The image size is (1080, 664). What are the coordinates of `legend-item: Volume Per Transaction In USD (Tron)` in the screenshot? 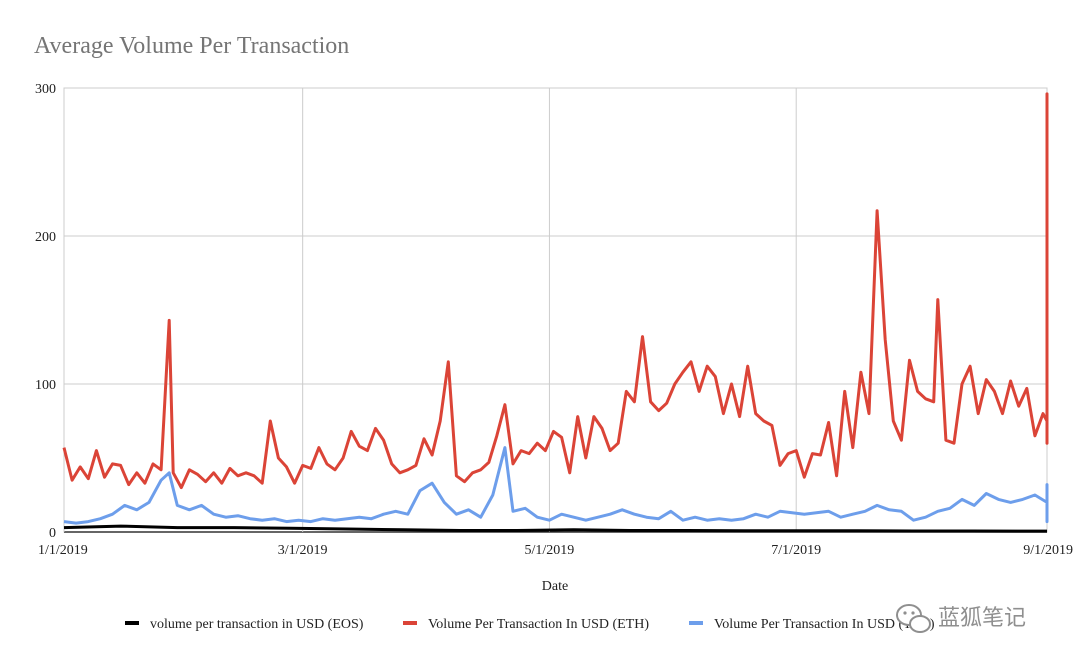 It's located at (812, 624).